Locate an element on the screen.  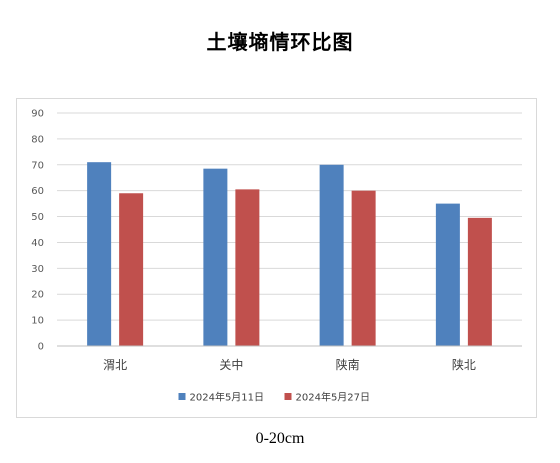
y-tick-label: 30 is located at coordinates (37, 269).